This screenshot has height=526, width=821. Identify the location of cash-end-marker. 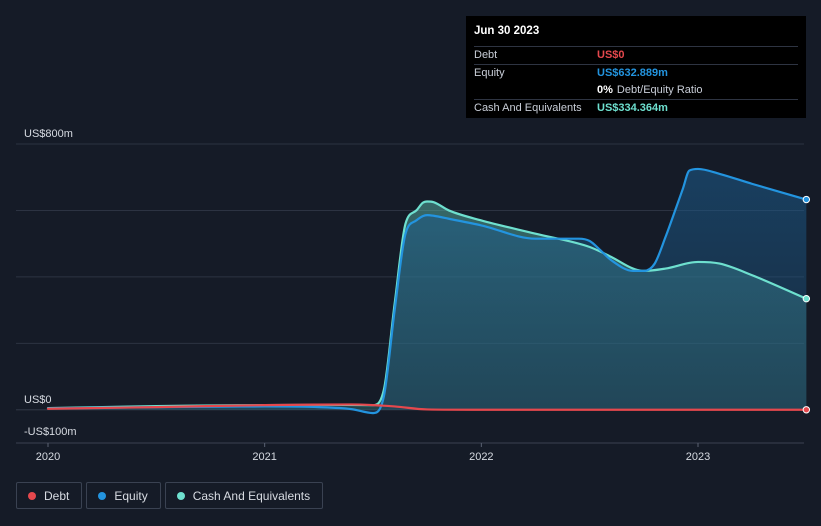
(806, 298).